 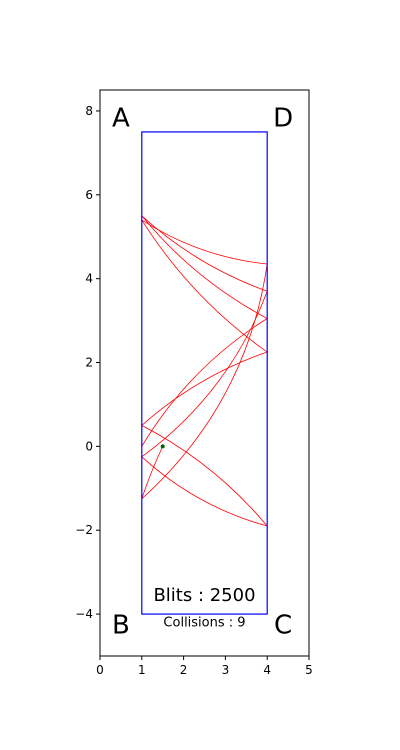 I want to click on x-tick-label: 2, so click(x=184, y=670).